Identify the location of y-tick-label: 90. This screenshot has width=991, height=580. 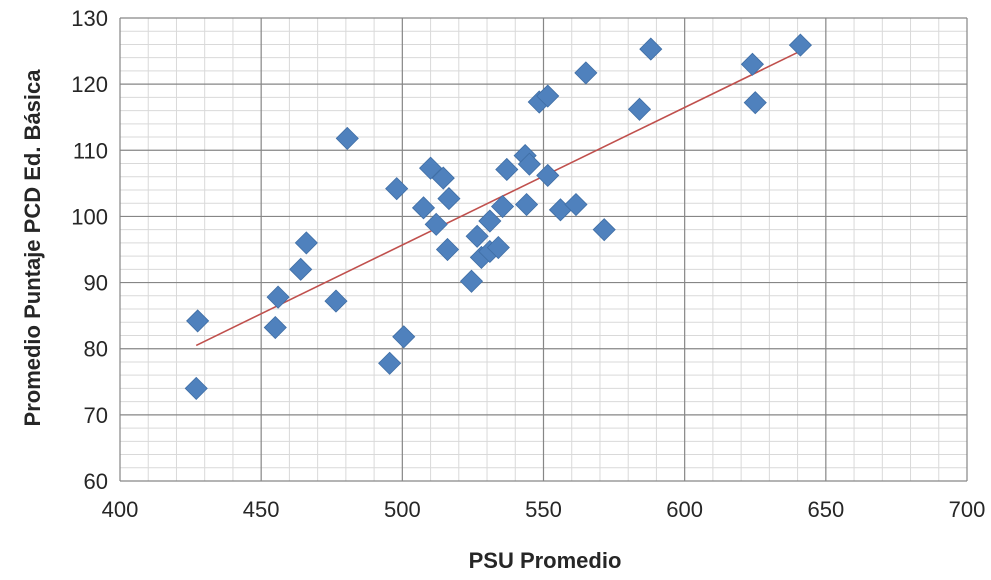
(96, 283).